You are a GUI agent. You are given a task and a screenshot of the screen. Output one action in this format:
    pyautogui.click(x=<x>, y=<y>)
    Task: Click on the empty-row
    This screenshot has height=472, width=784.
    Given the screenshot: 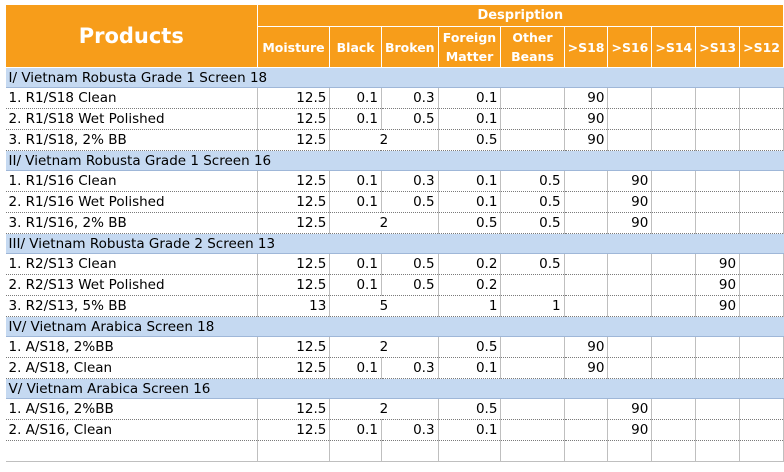 What is the action you would take?
    pyautogui.click(x=394, y=451)
    